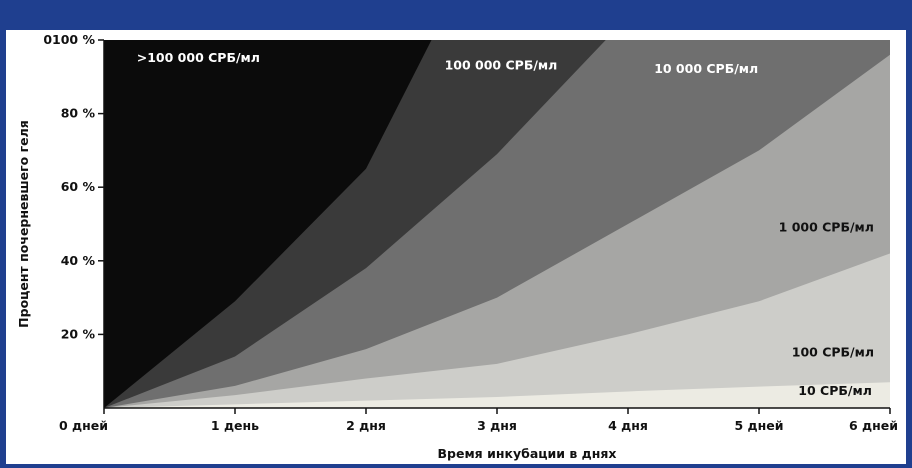  Describe the element at coordinates (366, 425) in the screenshot. I see `x-tick-label: 2 дня` at that location.